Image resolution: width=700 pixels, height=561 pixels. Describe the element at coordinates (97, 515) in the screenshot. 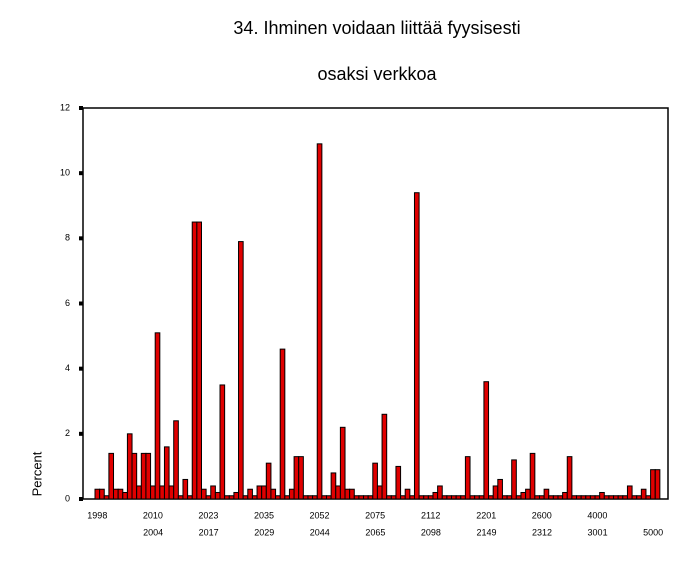

I see `x-tick-label: 1998` at that location.